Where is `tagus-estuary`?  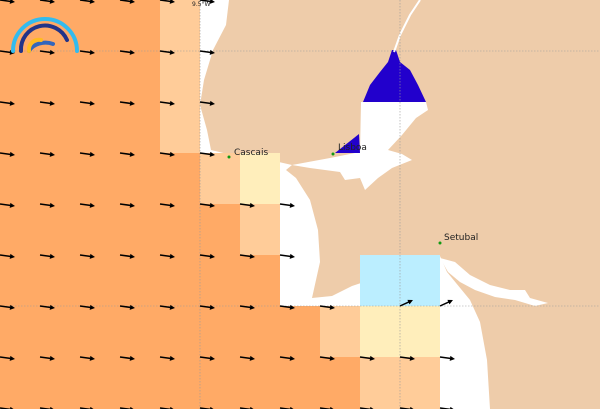 tagus-estuary is located at coordinates (360, 146).